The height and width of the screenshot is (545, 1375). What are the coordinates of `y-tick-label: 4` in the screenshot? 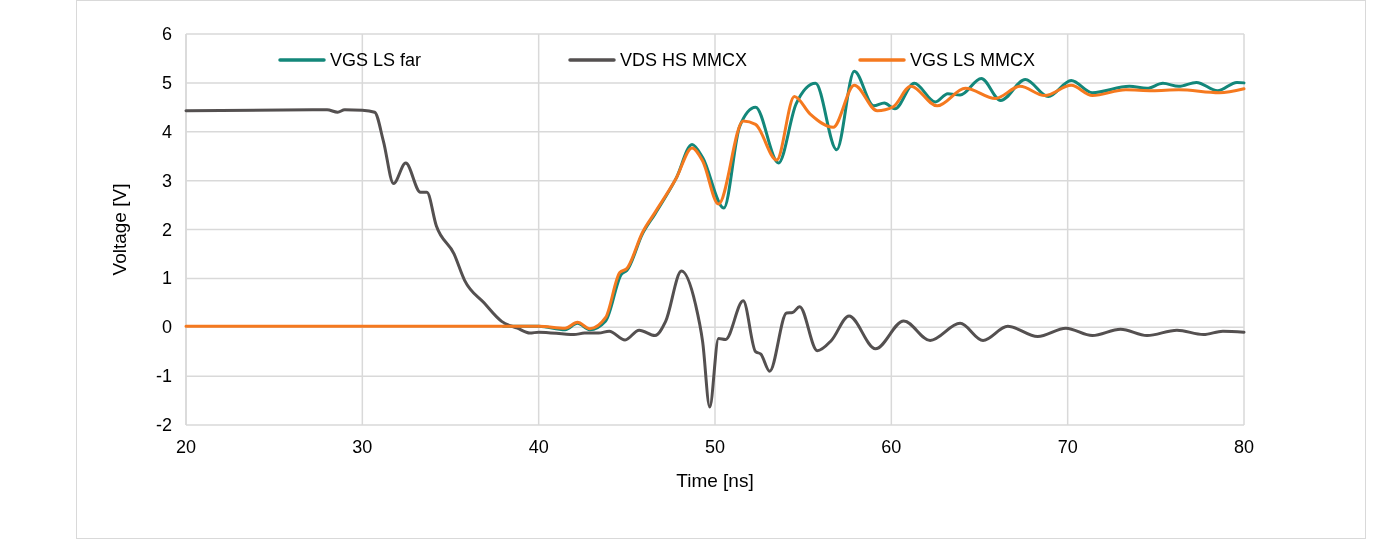 It's located at (166, 131).